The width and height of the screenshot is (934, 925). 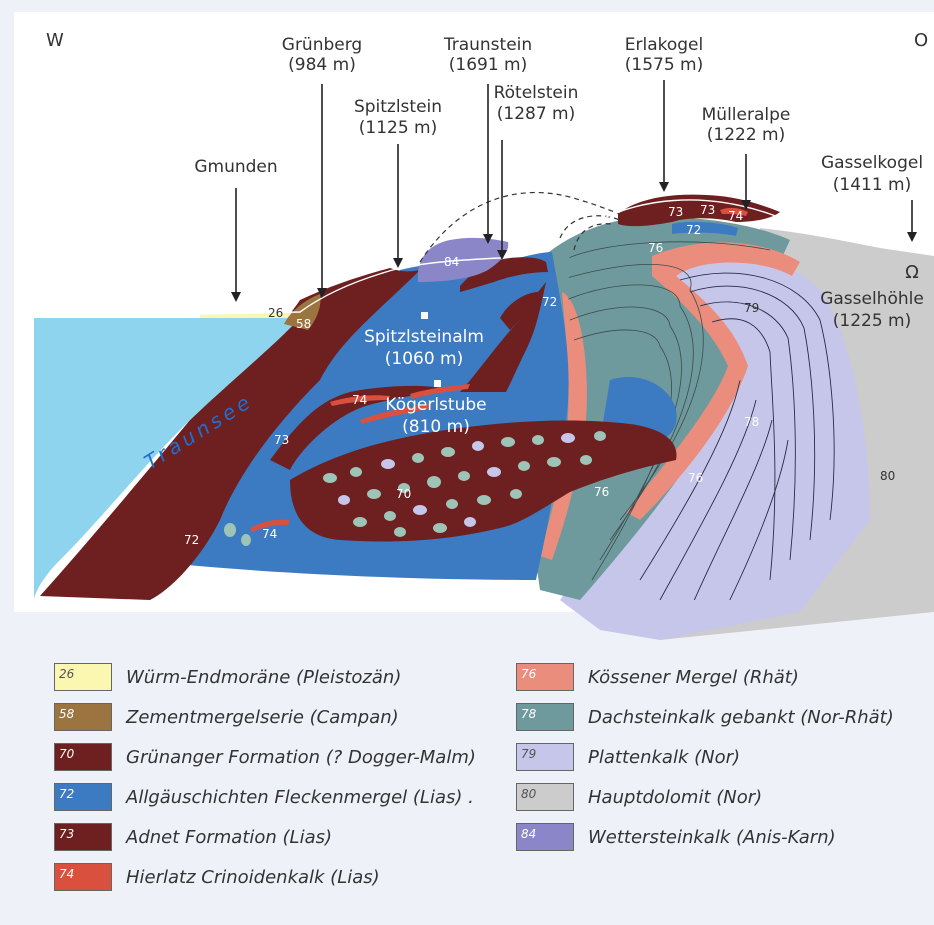 What do you see at coordinates (529, 834) in the screenshot?
I see `legend-code: 84` at bounding box center [529, 834].